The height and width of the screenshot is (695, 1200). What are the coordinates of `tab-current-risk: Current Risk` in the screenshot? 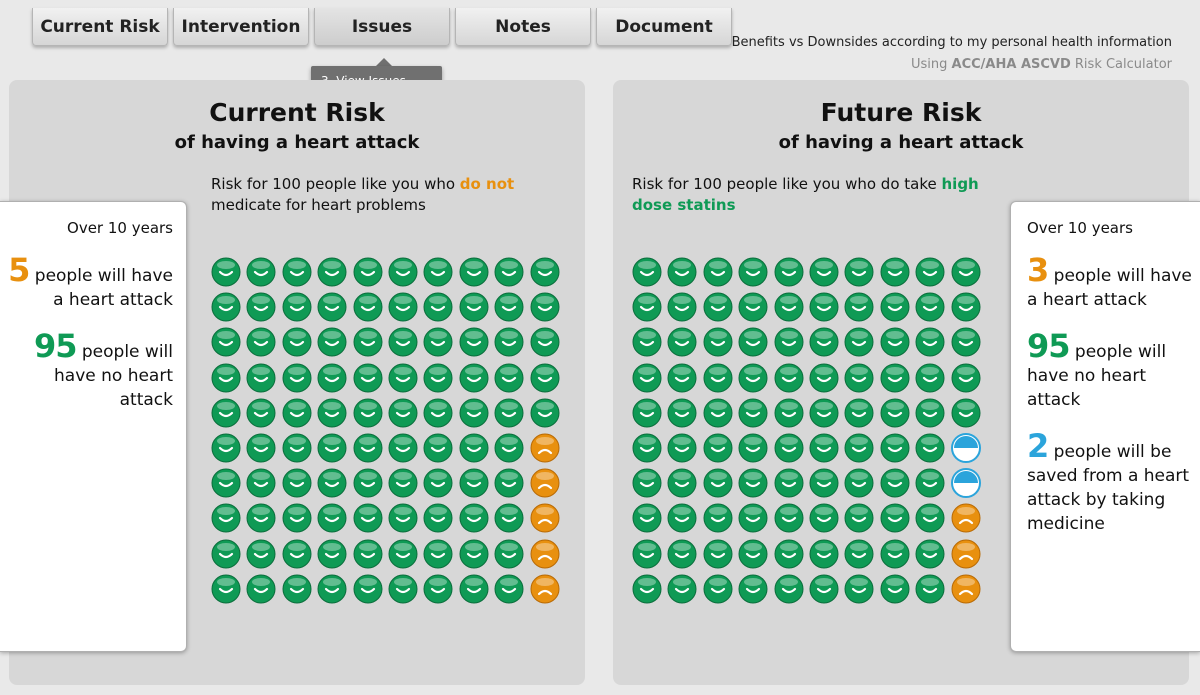 It's located at (100, 27).